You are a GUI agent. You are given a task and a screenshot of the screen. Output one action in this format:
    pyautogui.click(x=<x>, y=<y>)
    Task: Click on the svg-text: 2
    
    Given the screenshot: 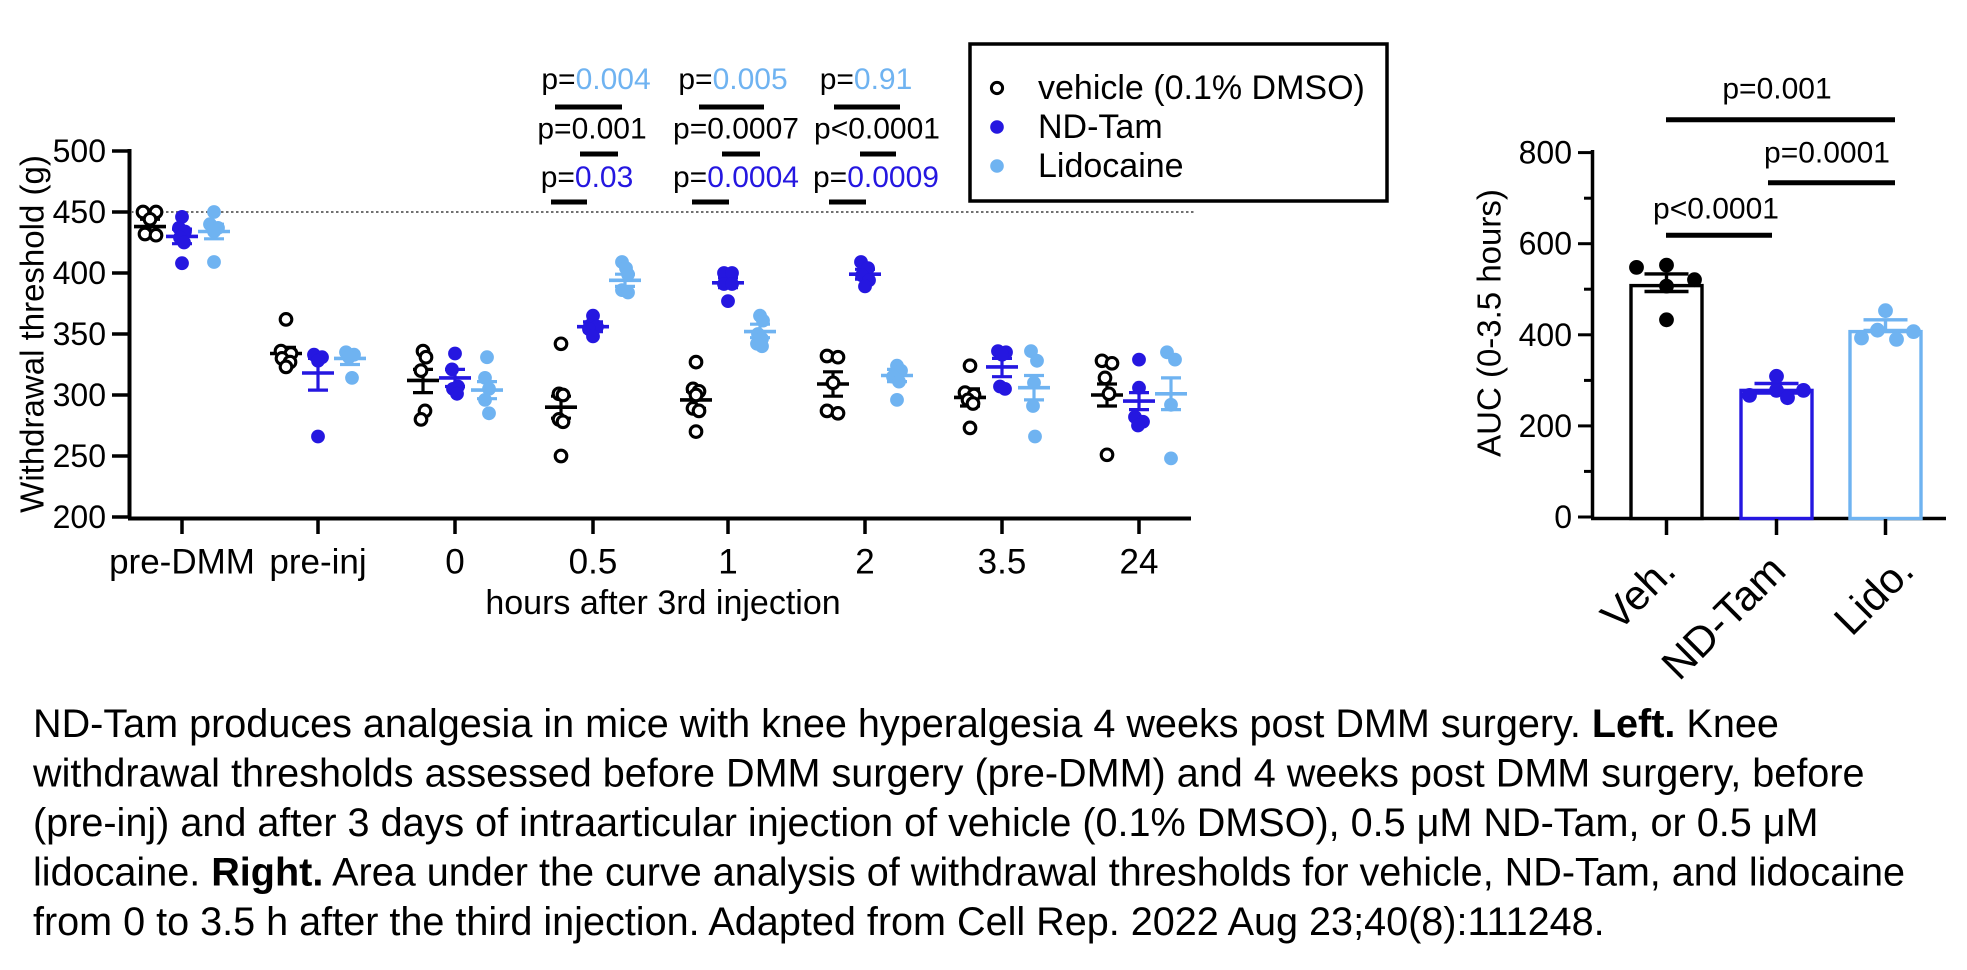 What is the action you would take?
    pyautogui.click(x=864, y=562)
    